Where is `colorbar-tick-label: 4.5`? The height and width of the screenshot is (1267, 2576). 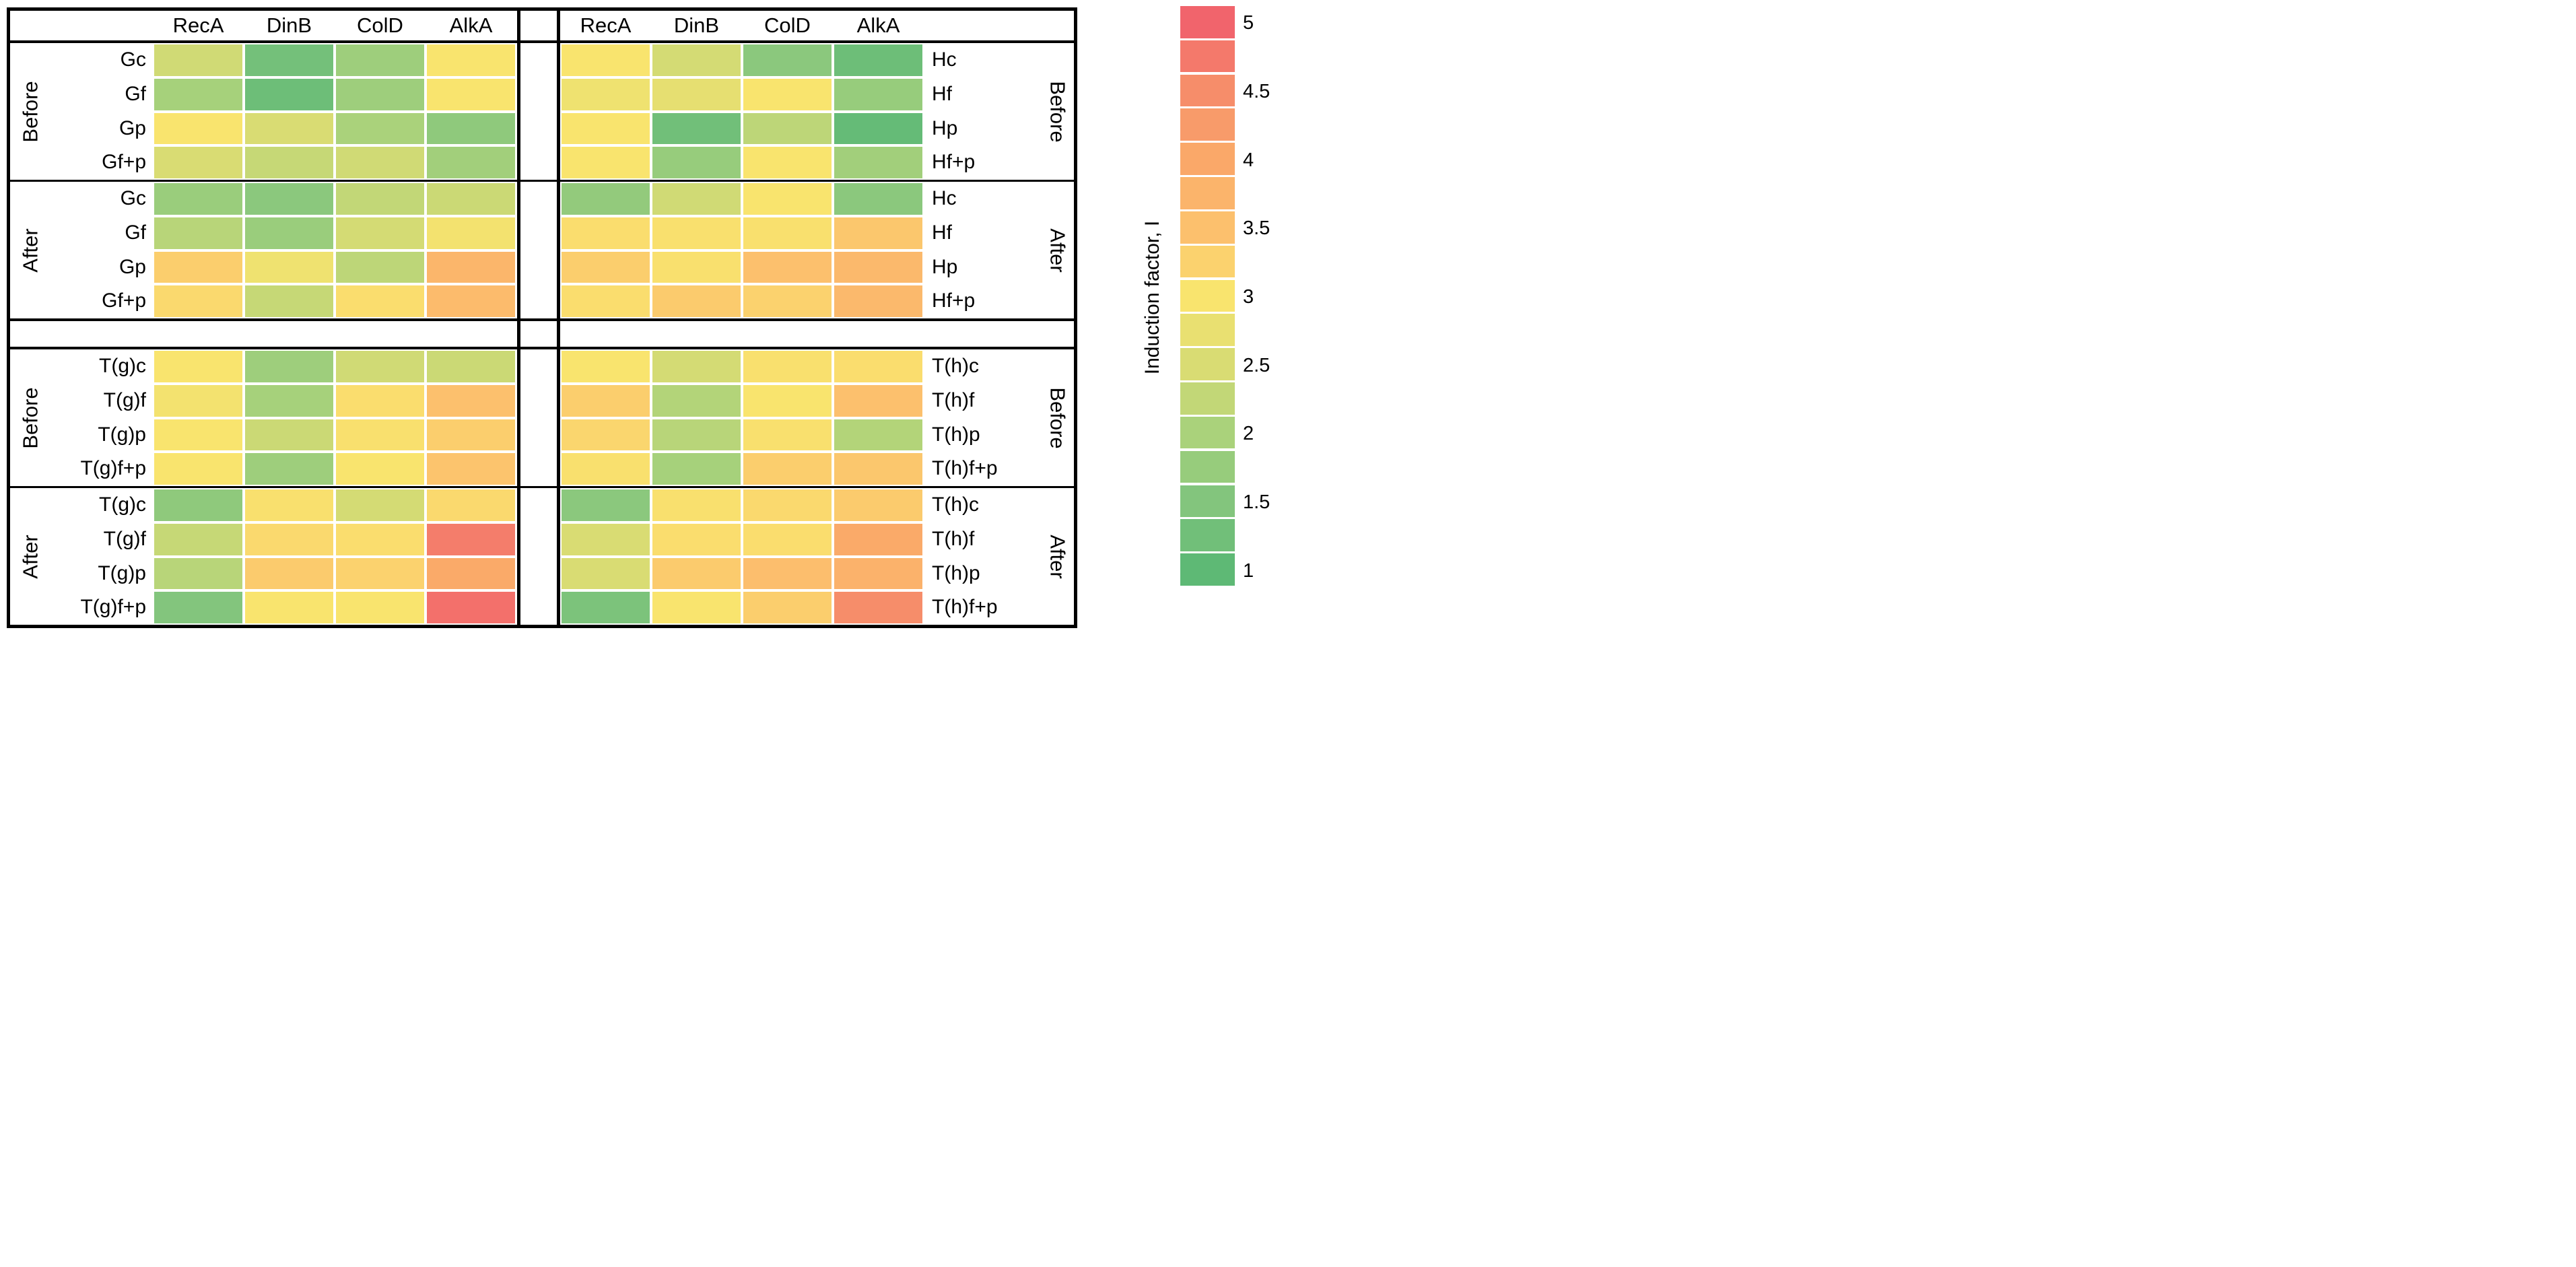 colorbar-tick-label: 4.5 is located at coordinates (1256, 92).